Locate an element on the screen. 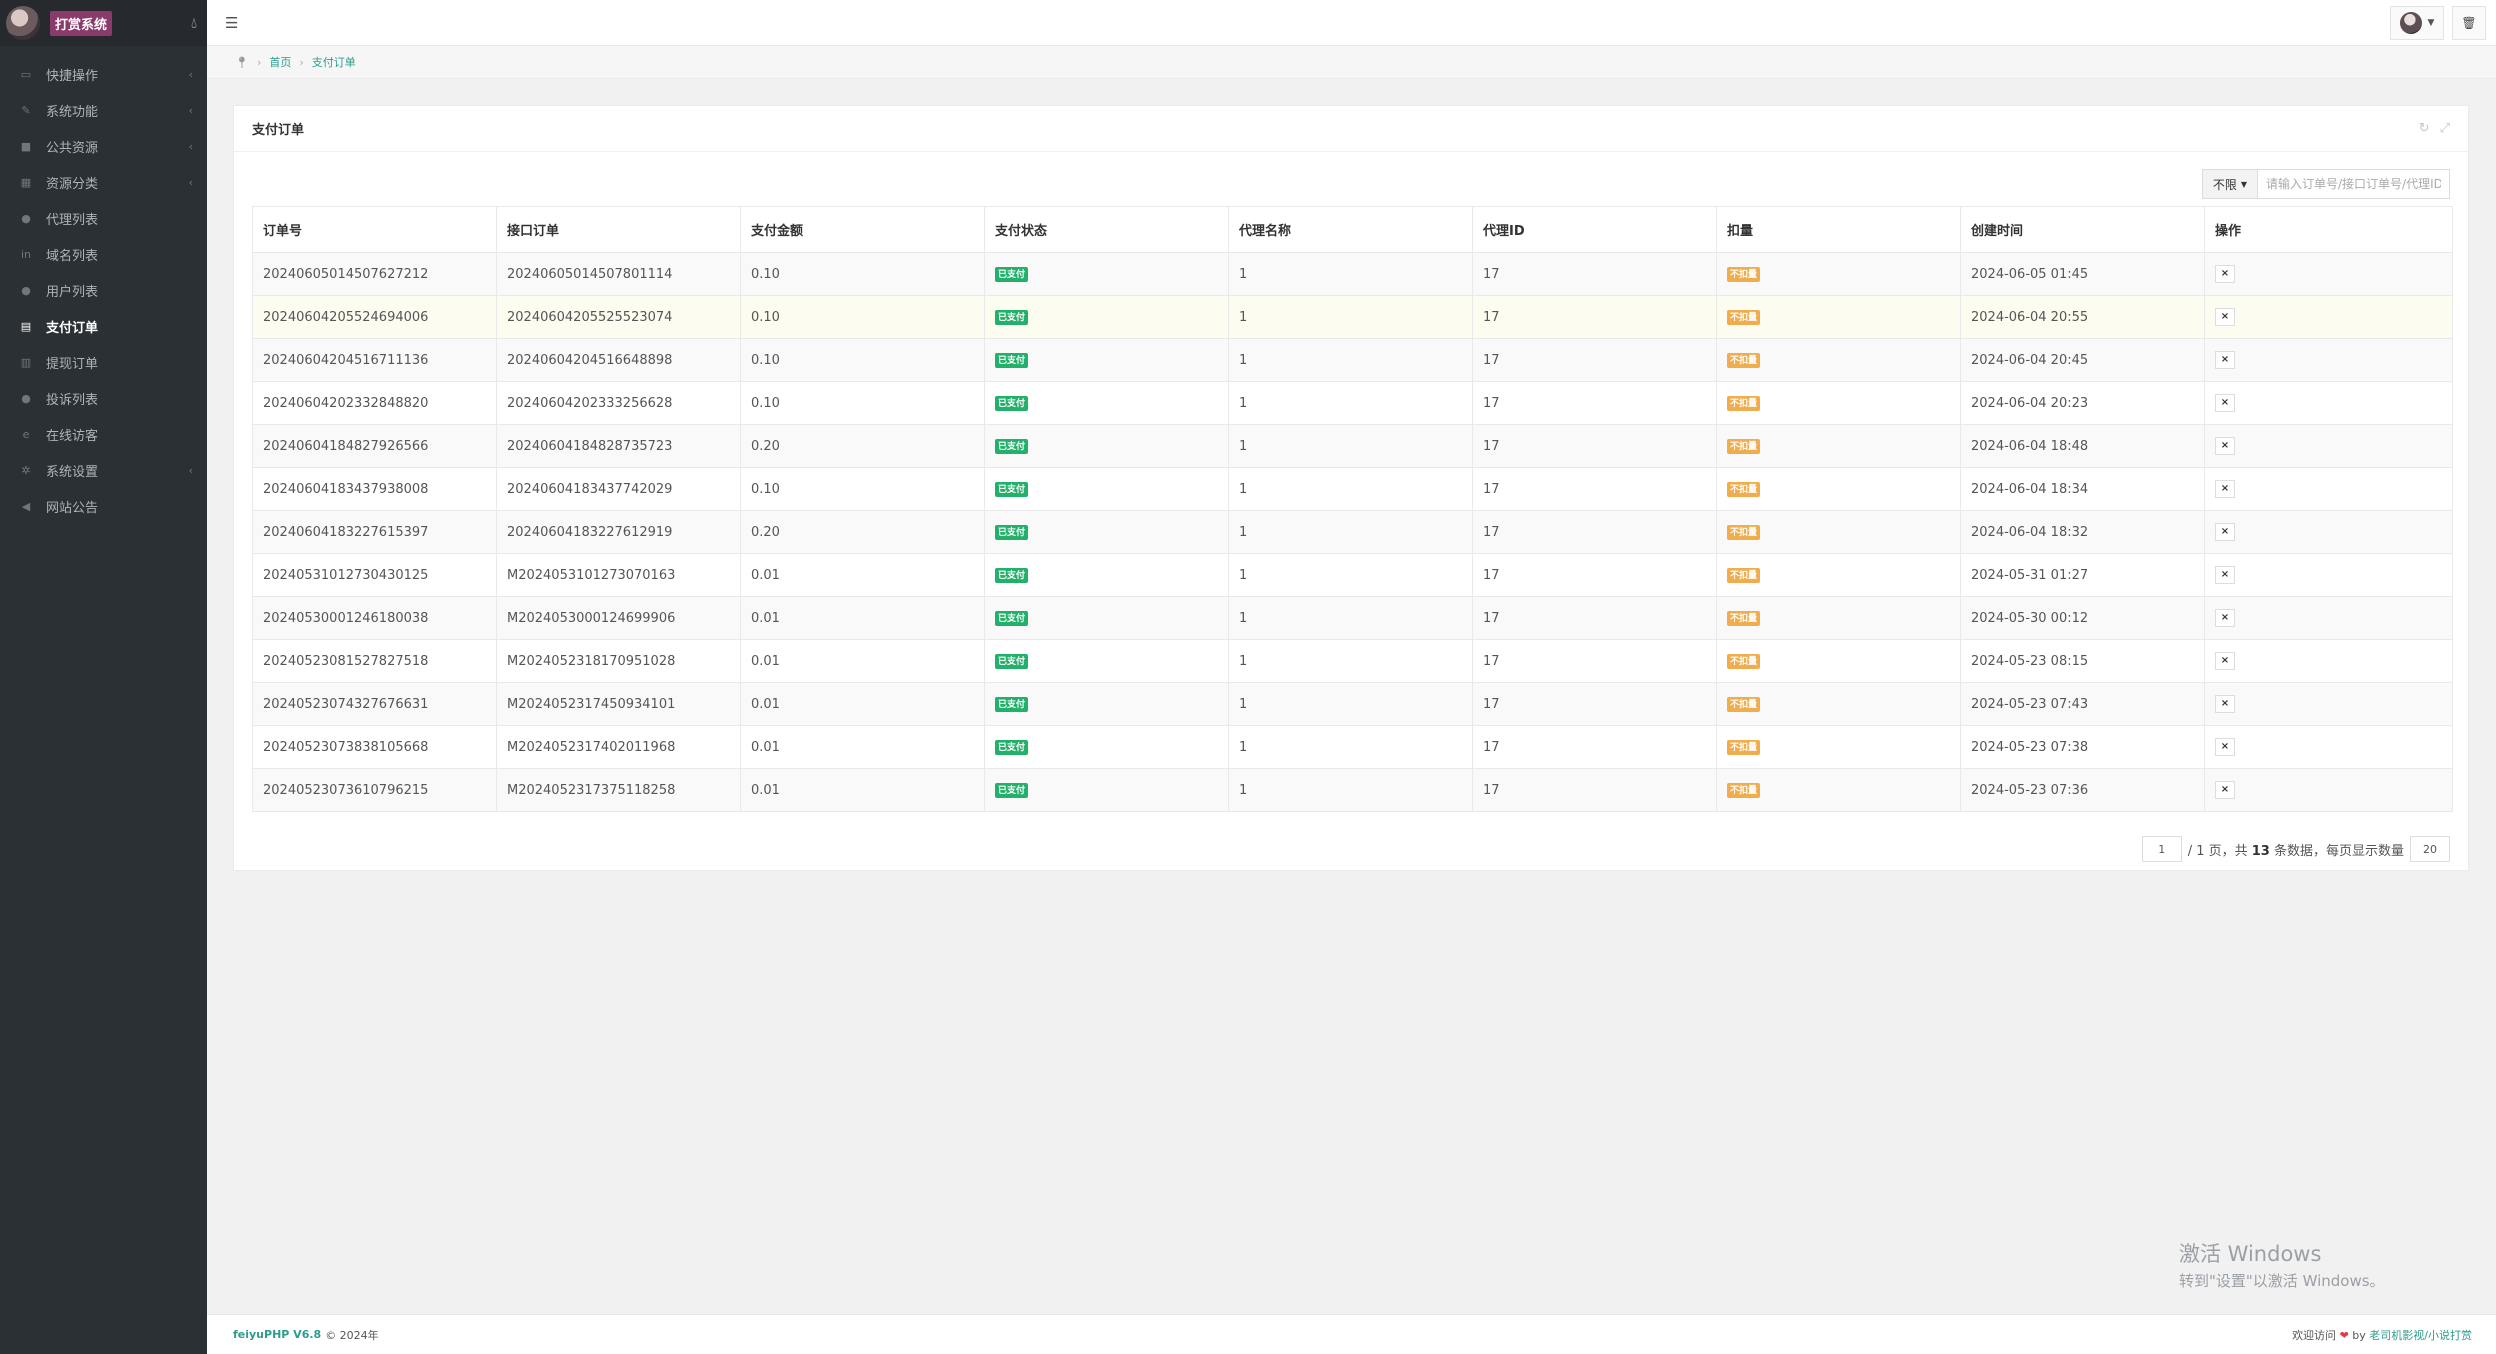  sidebar-item-label: 系统功能 is located at coordinates (72, 112).